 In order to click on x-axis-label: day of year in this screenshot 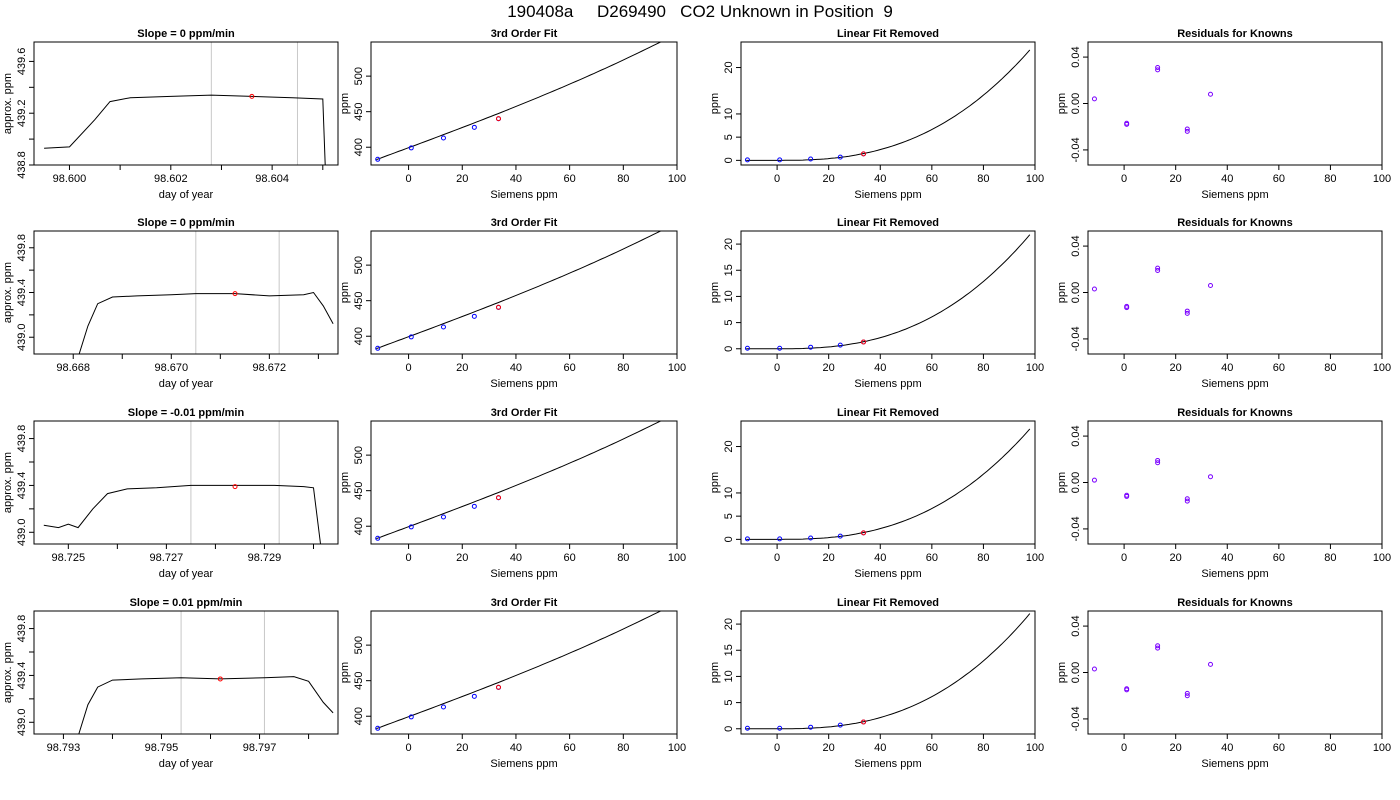, I will do `click(186, 384)`.